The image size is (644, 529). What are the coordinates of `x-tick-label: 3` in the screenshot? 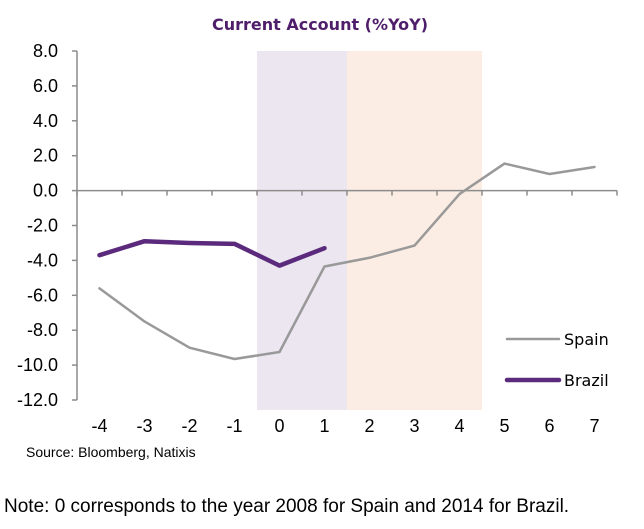 It's located at (414, 426).